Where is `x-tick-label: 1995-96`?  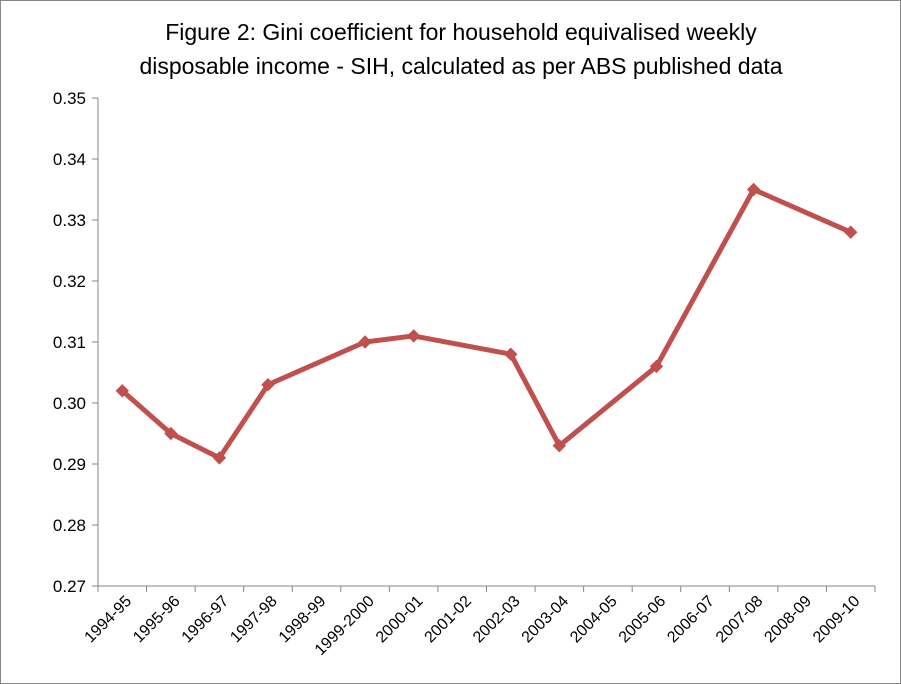
x-tick-label: 1995-96 is located at coordinates (157, 620).